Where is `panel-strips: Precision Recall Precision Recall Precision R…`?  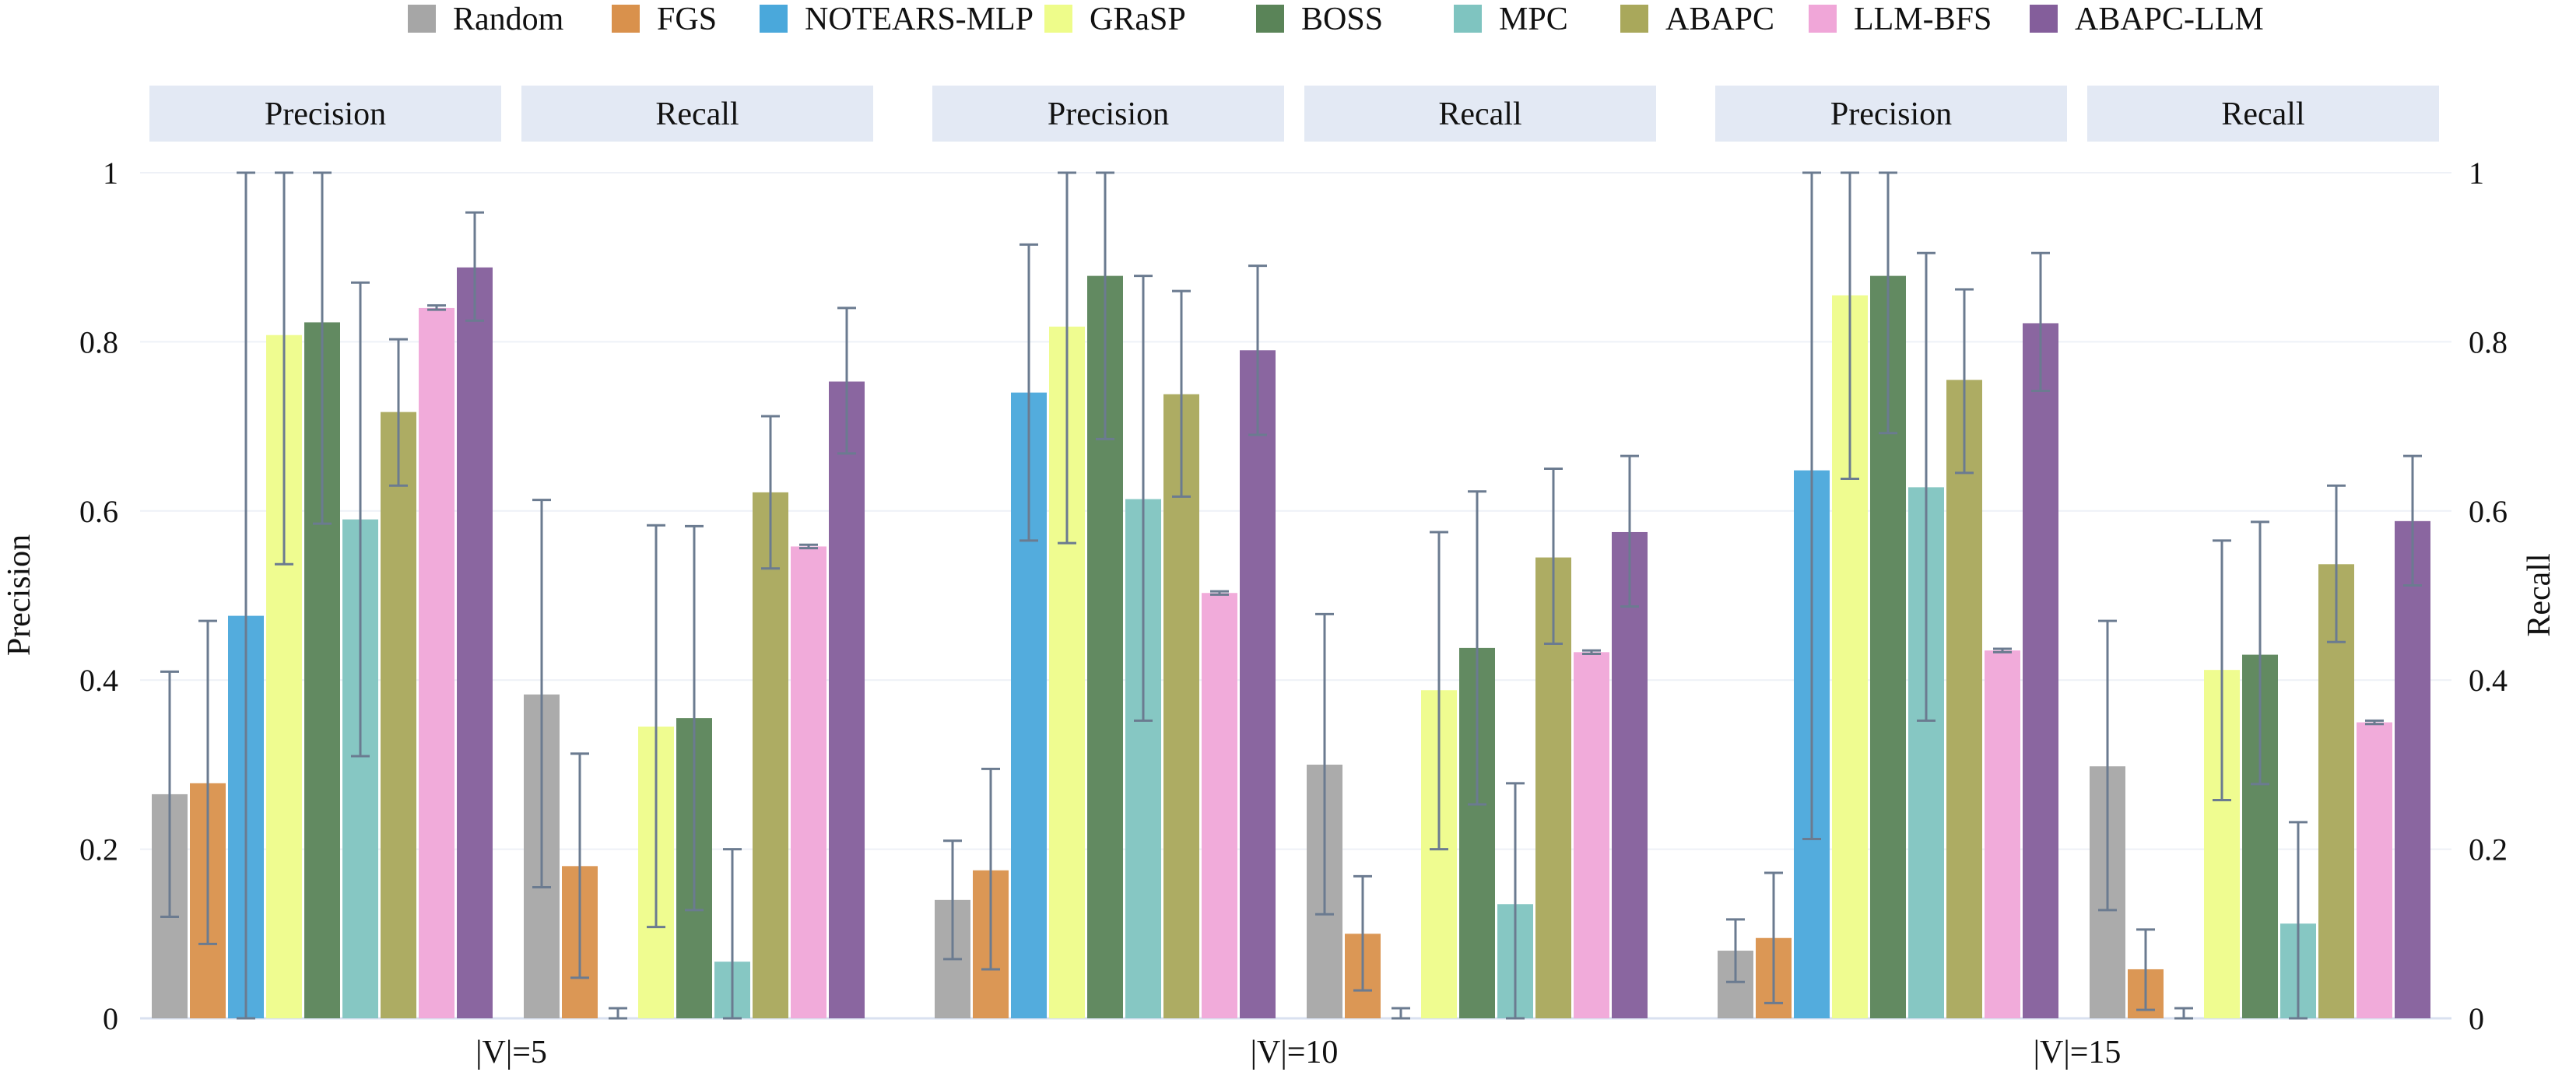 panel-strips: Precision Recall Precision Recall Precision R… is located at coordinates (1294, 114).